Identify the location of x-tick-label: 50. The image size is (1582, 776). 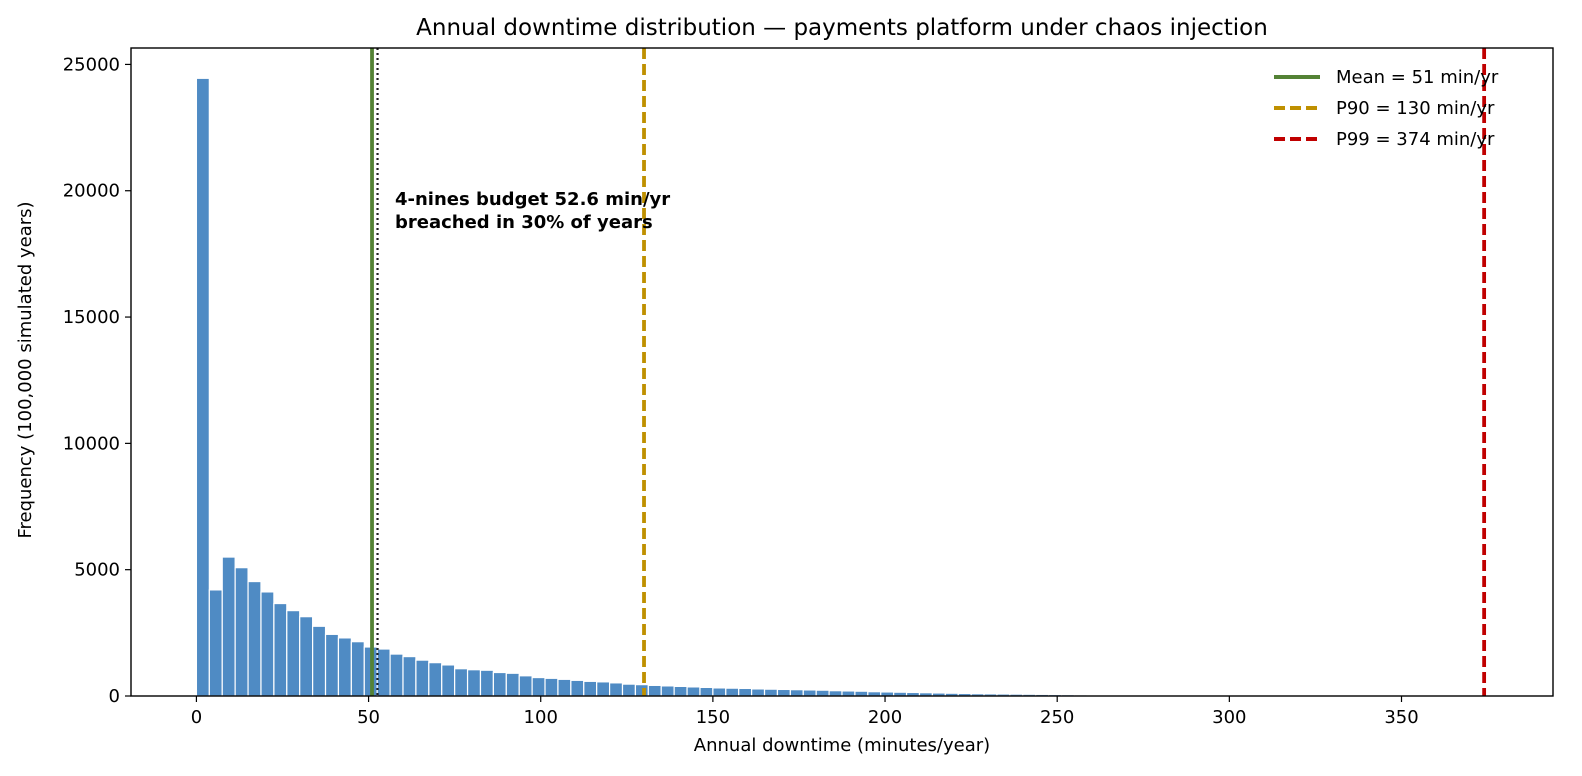
(368, 717).